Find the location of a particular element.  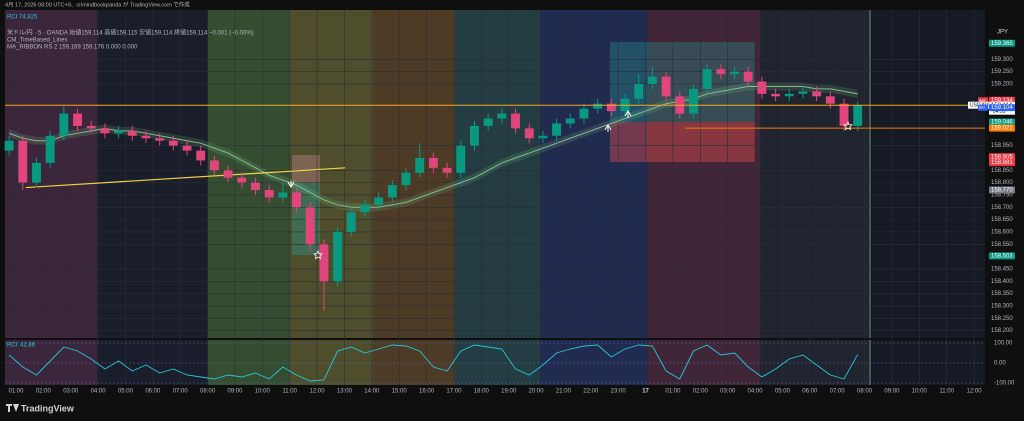

x-tick-label: 18:00 is located at coordinates (482, 392).